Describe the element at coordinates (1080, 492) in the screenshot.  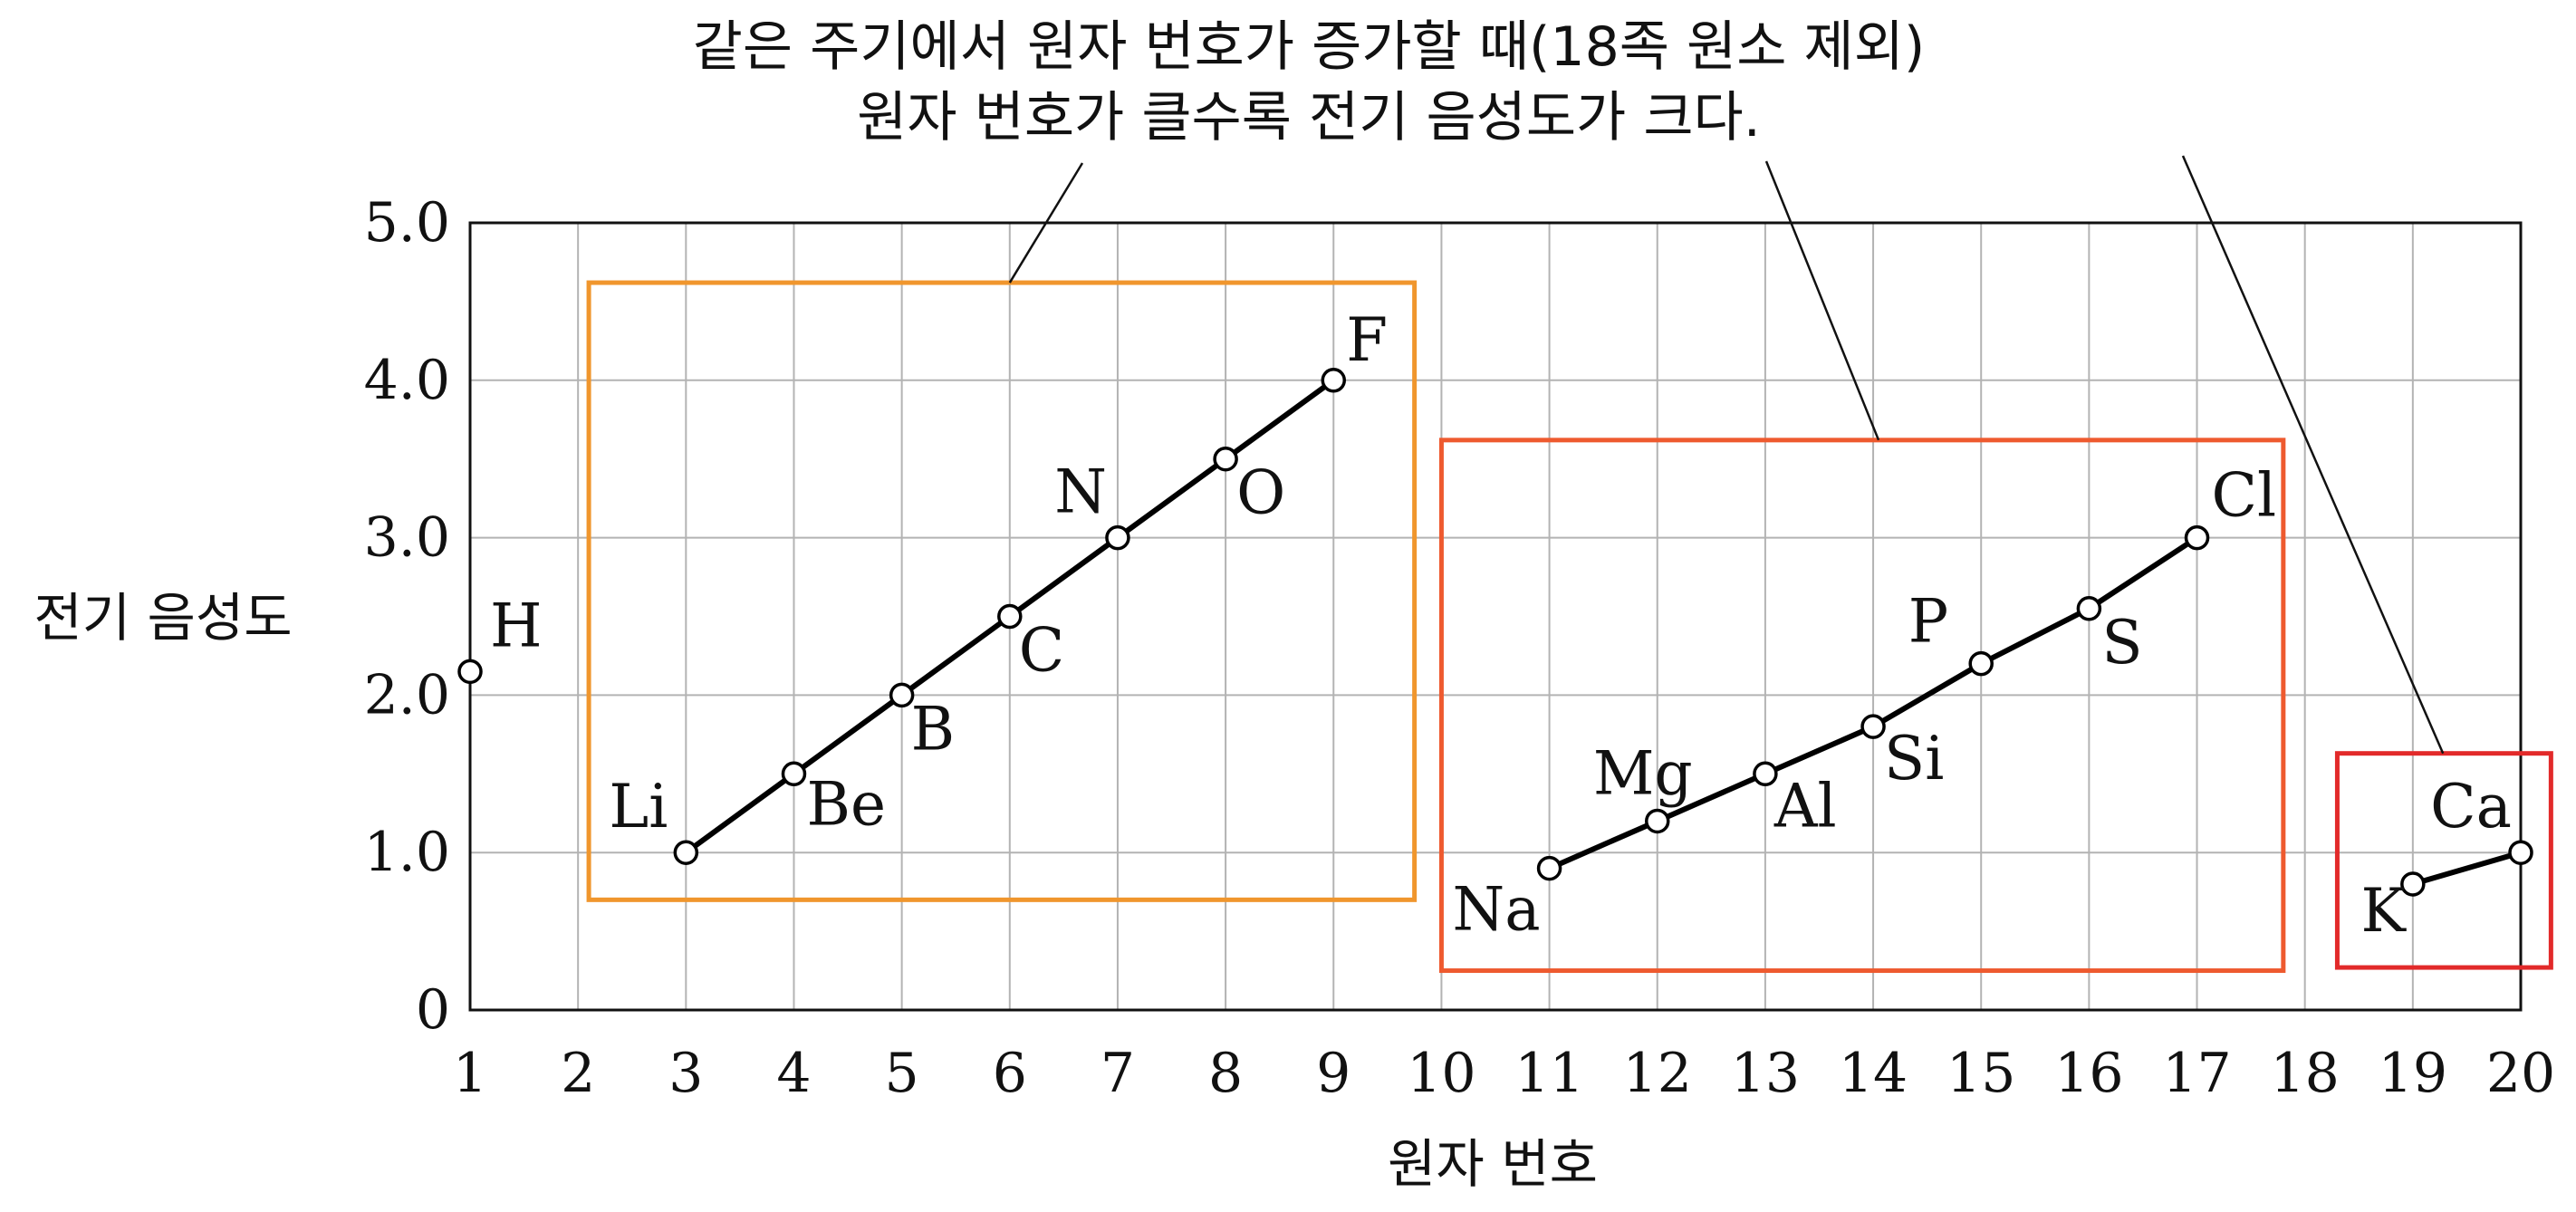
I see `element-label-N: N` at that location.